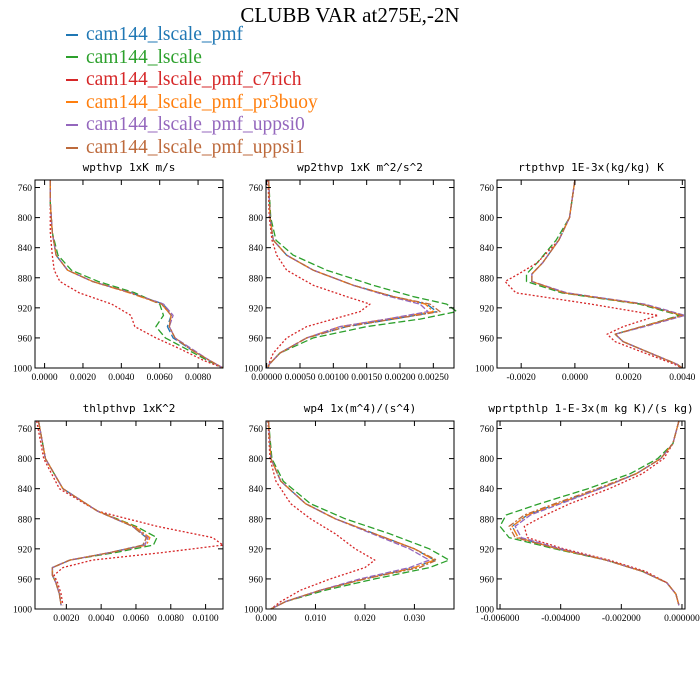 The height and width of the screenshot is (700, 700). Describe the element at coordinates (165, 34) in the screenshot. I see `legend-label: cam144_lscale_pmf` at that location.